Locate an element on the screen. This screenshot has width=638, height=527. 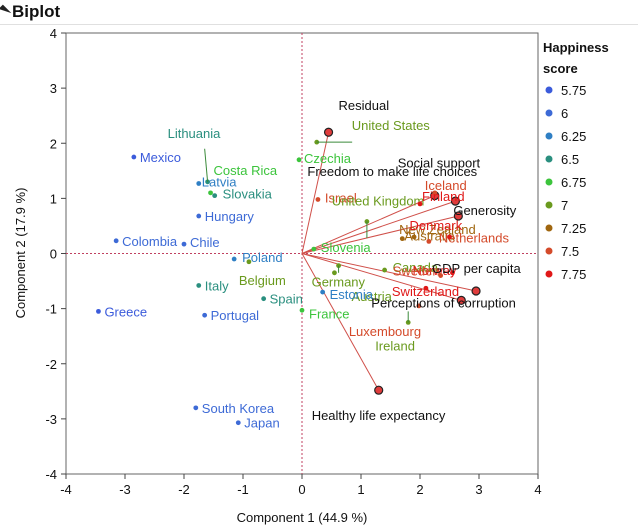
x-tick-label: 2 is located at coordinates (419, 489).